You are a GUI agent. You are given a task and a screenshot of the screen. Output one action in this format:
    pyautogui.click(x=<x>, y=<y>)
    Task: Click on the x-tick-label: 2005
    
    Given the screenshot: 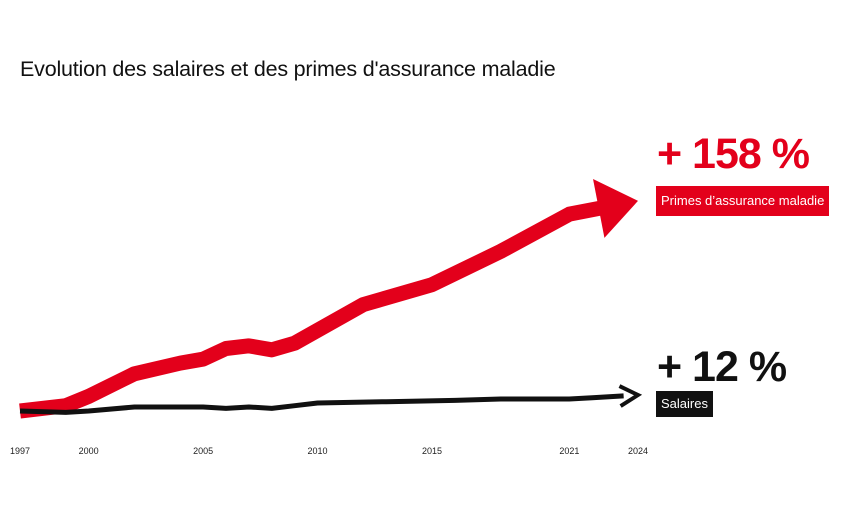 What is the action you would take?
    pyautogui.click(x=203, y=451)
    